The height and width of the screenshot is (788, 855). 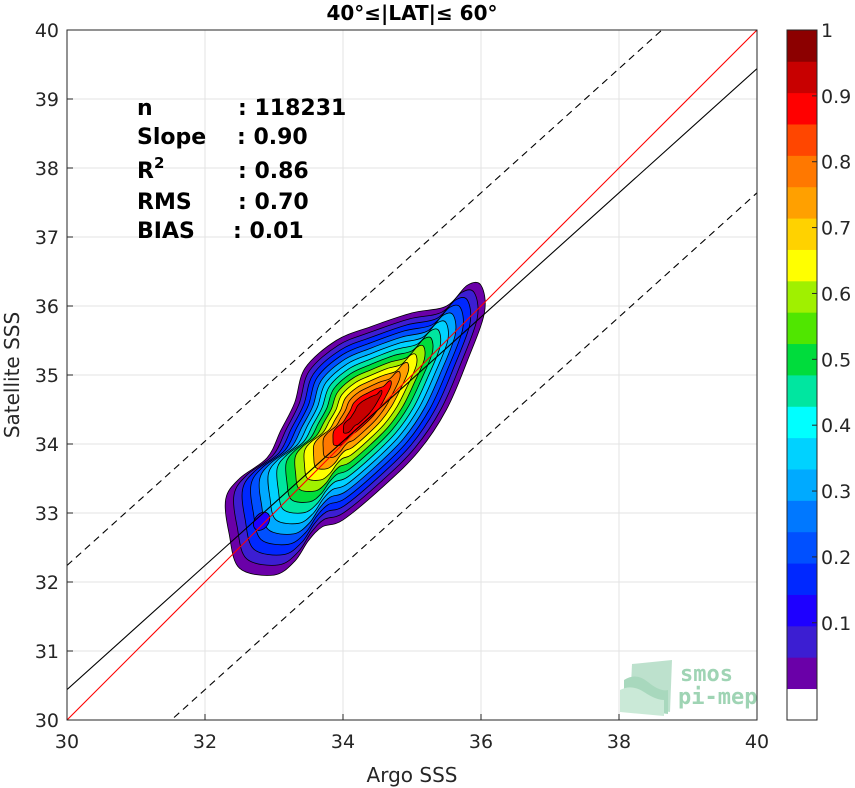 What do you see at coordinates (836, 163) in the screenshot?
I see `colorbar-tick-label: 0.8` at bounding box center [836, 163].